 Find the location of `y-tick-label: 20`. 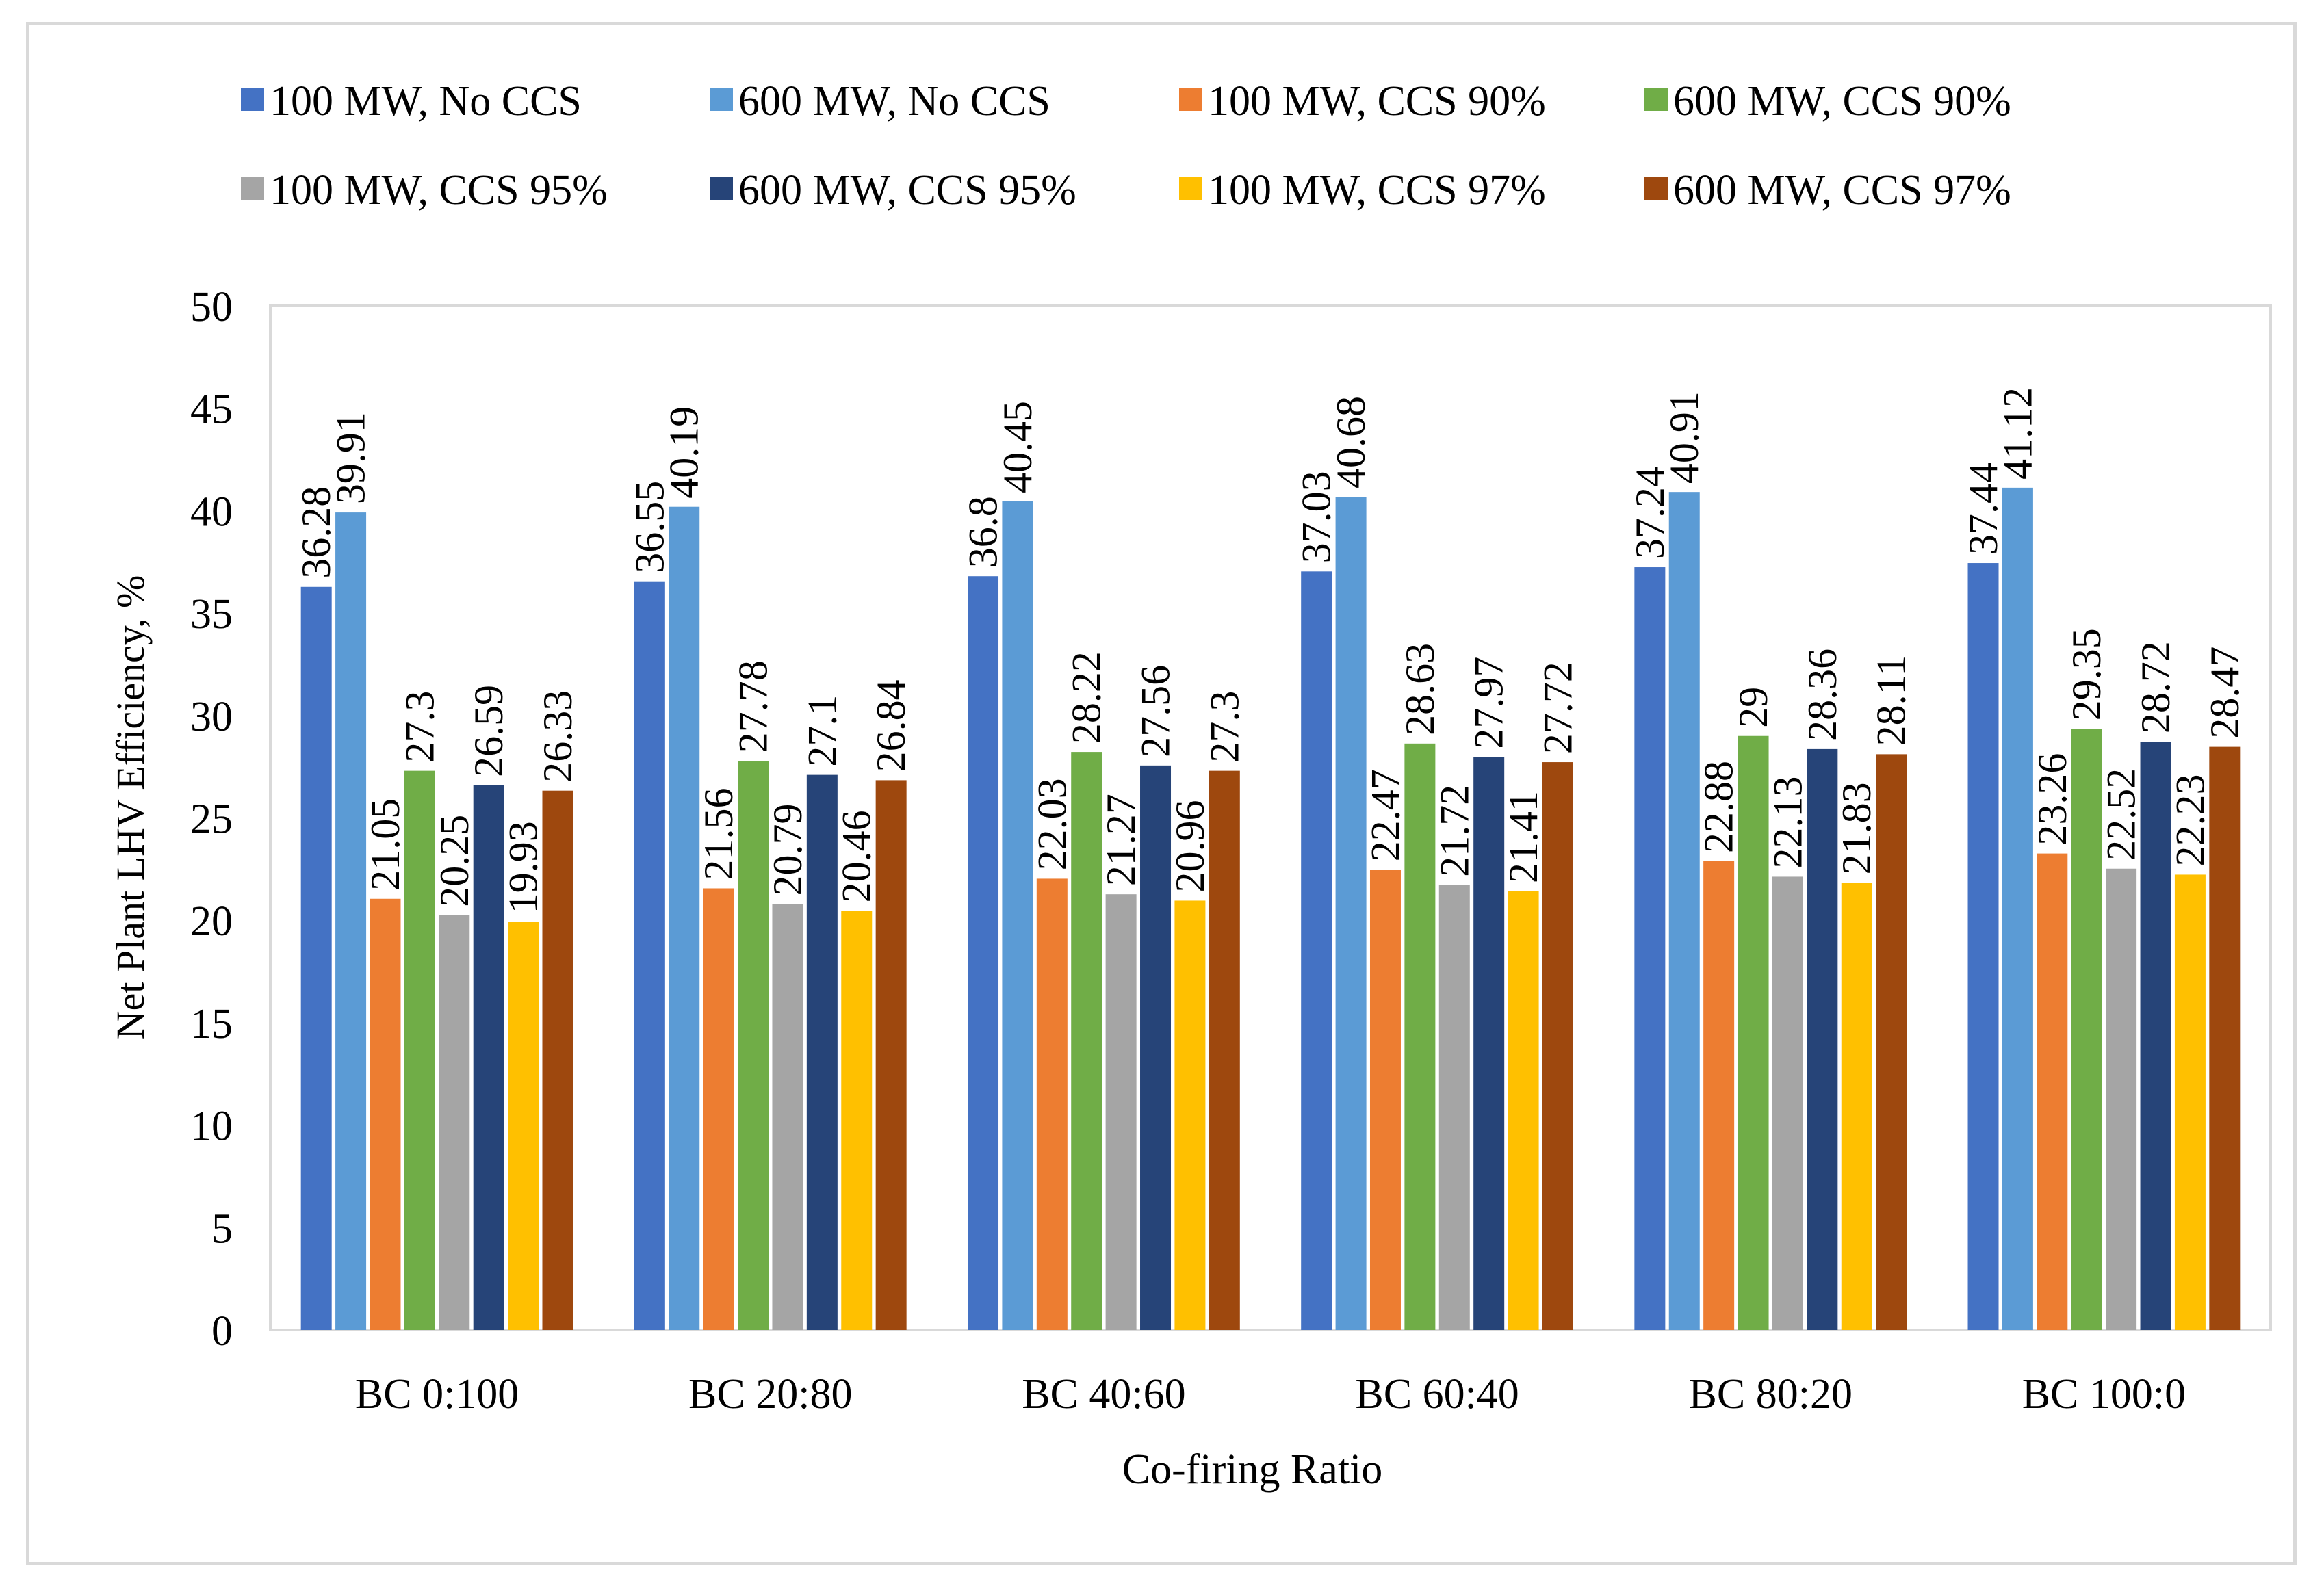

y-tick-label: 20 is located at coordinates (212, 922).